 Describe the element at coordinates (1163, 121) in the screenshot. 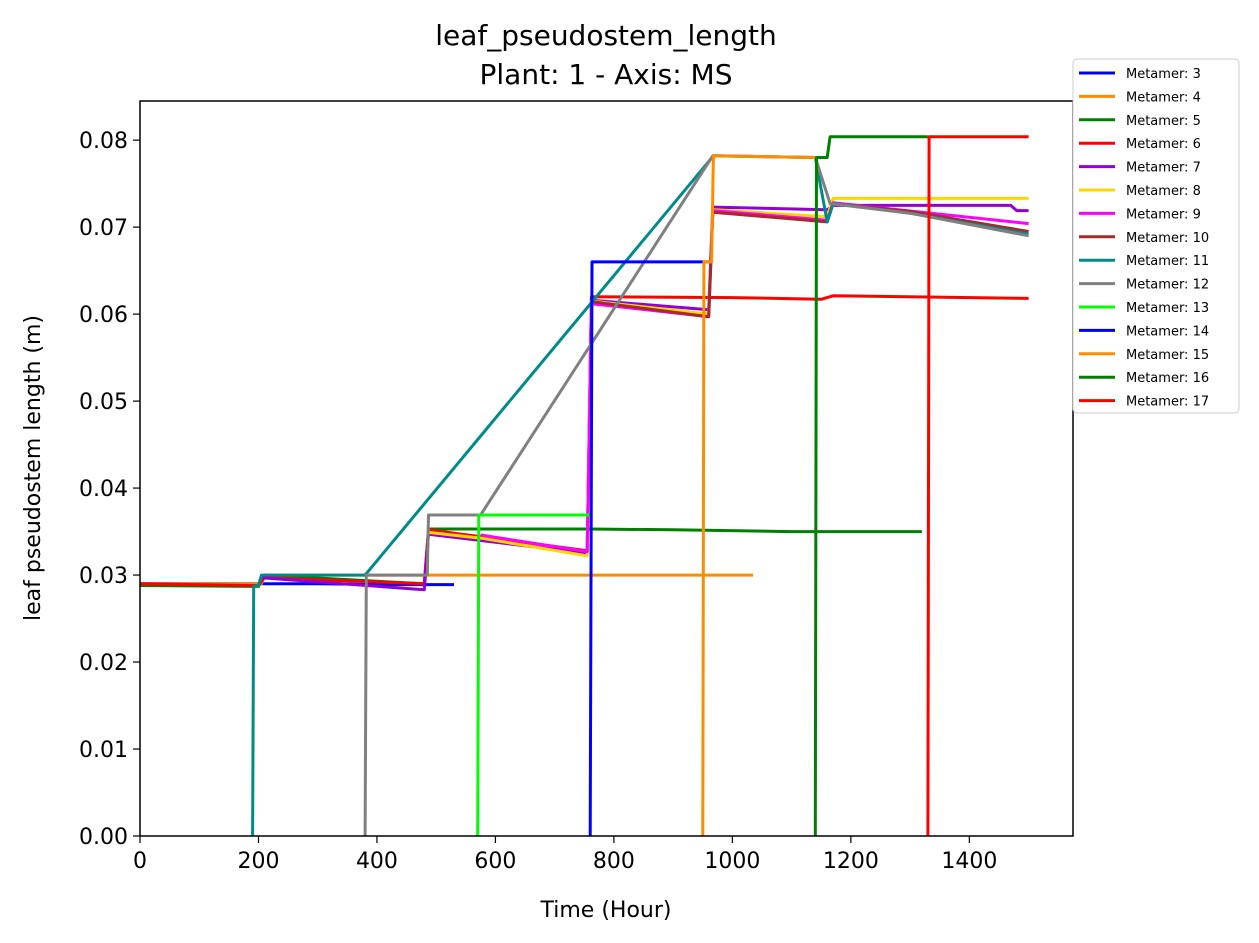

I see `legend-entry-label: Metamer: 5` at that location.